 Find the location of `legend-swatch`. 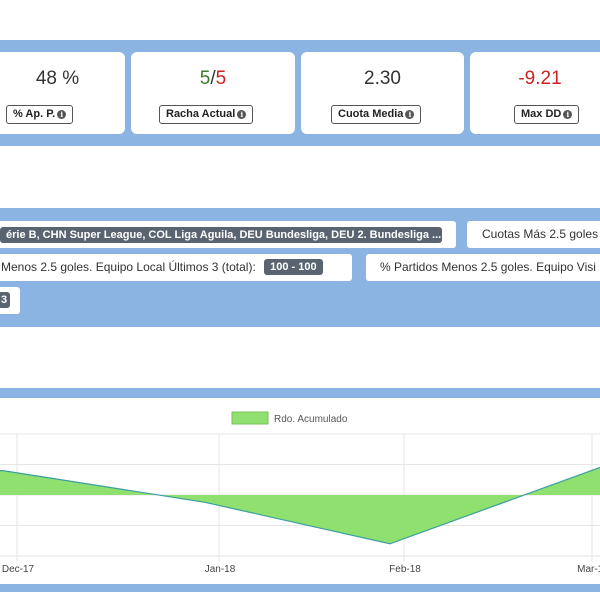

legend-swatch is located at coordinates (250, 418).